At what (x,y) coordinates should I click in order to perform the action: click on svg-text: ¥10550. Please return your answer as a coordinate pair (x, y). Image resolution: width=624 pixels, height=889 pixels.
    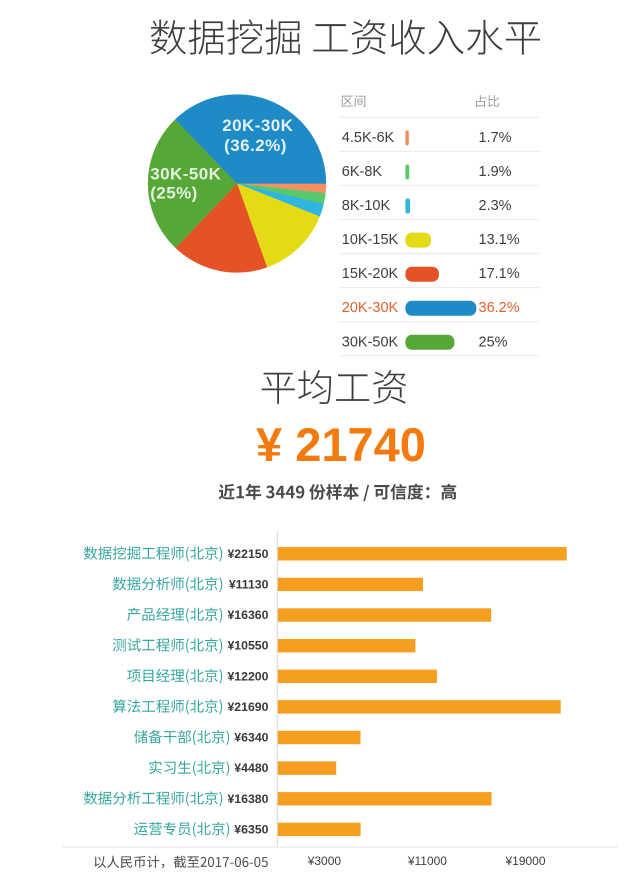
    Looking at the image, I should click on (247, 646).